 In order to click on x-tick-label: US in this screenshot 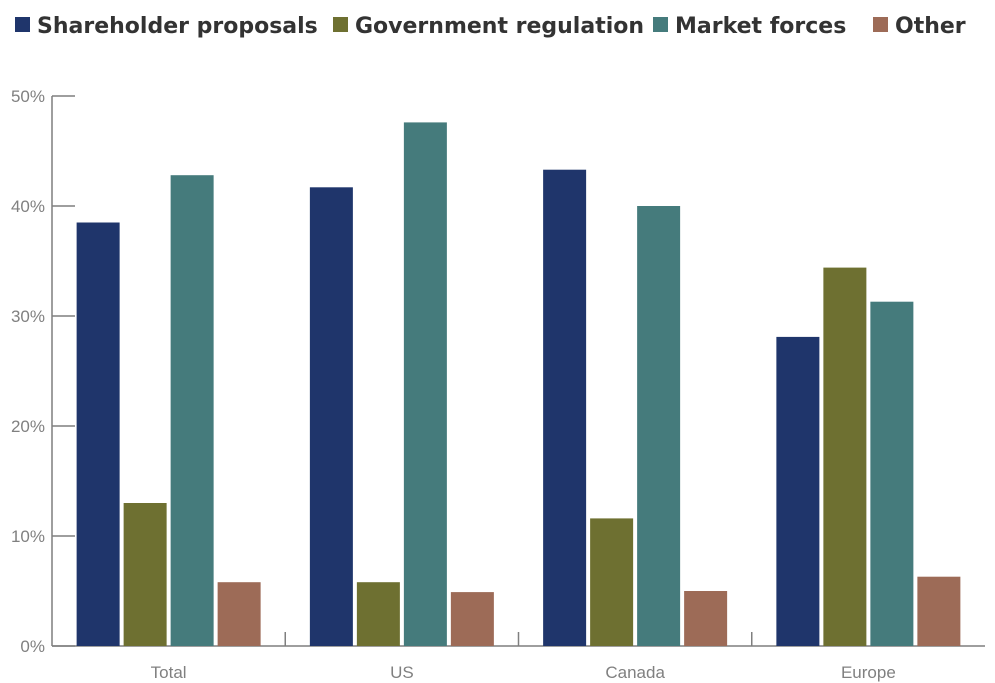, I will do `click(402, 672)`.